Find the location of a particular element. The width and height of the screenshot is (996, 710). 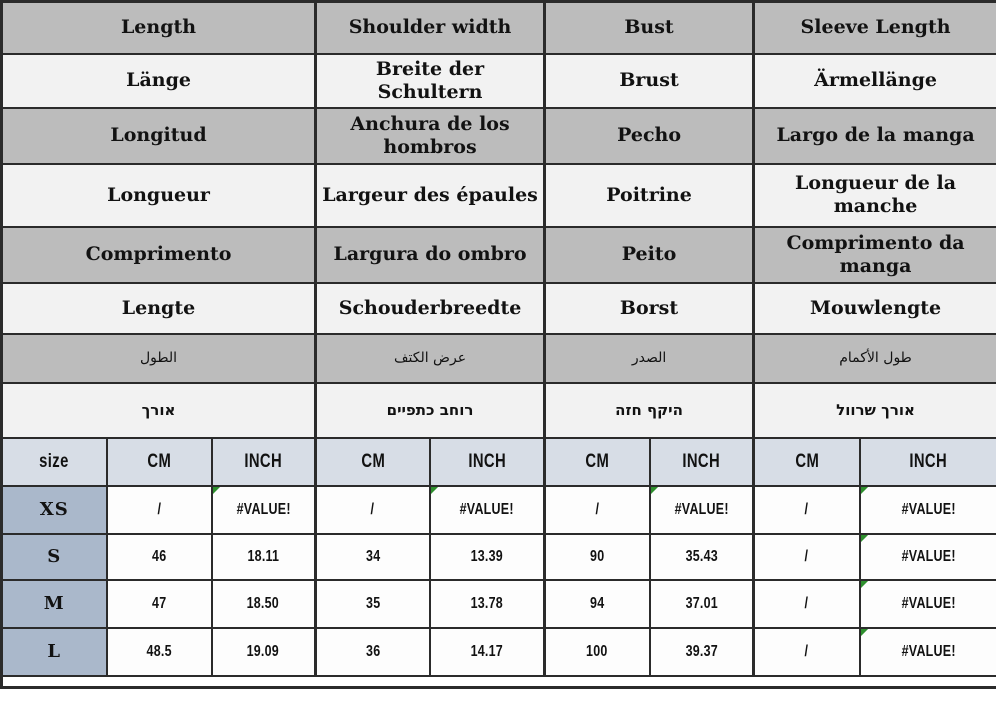

length-label-de: Länge is located at coordinates (158, 80).